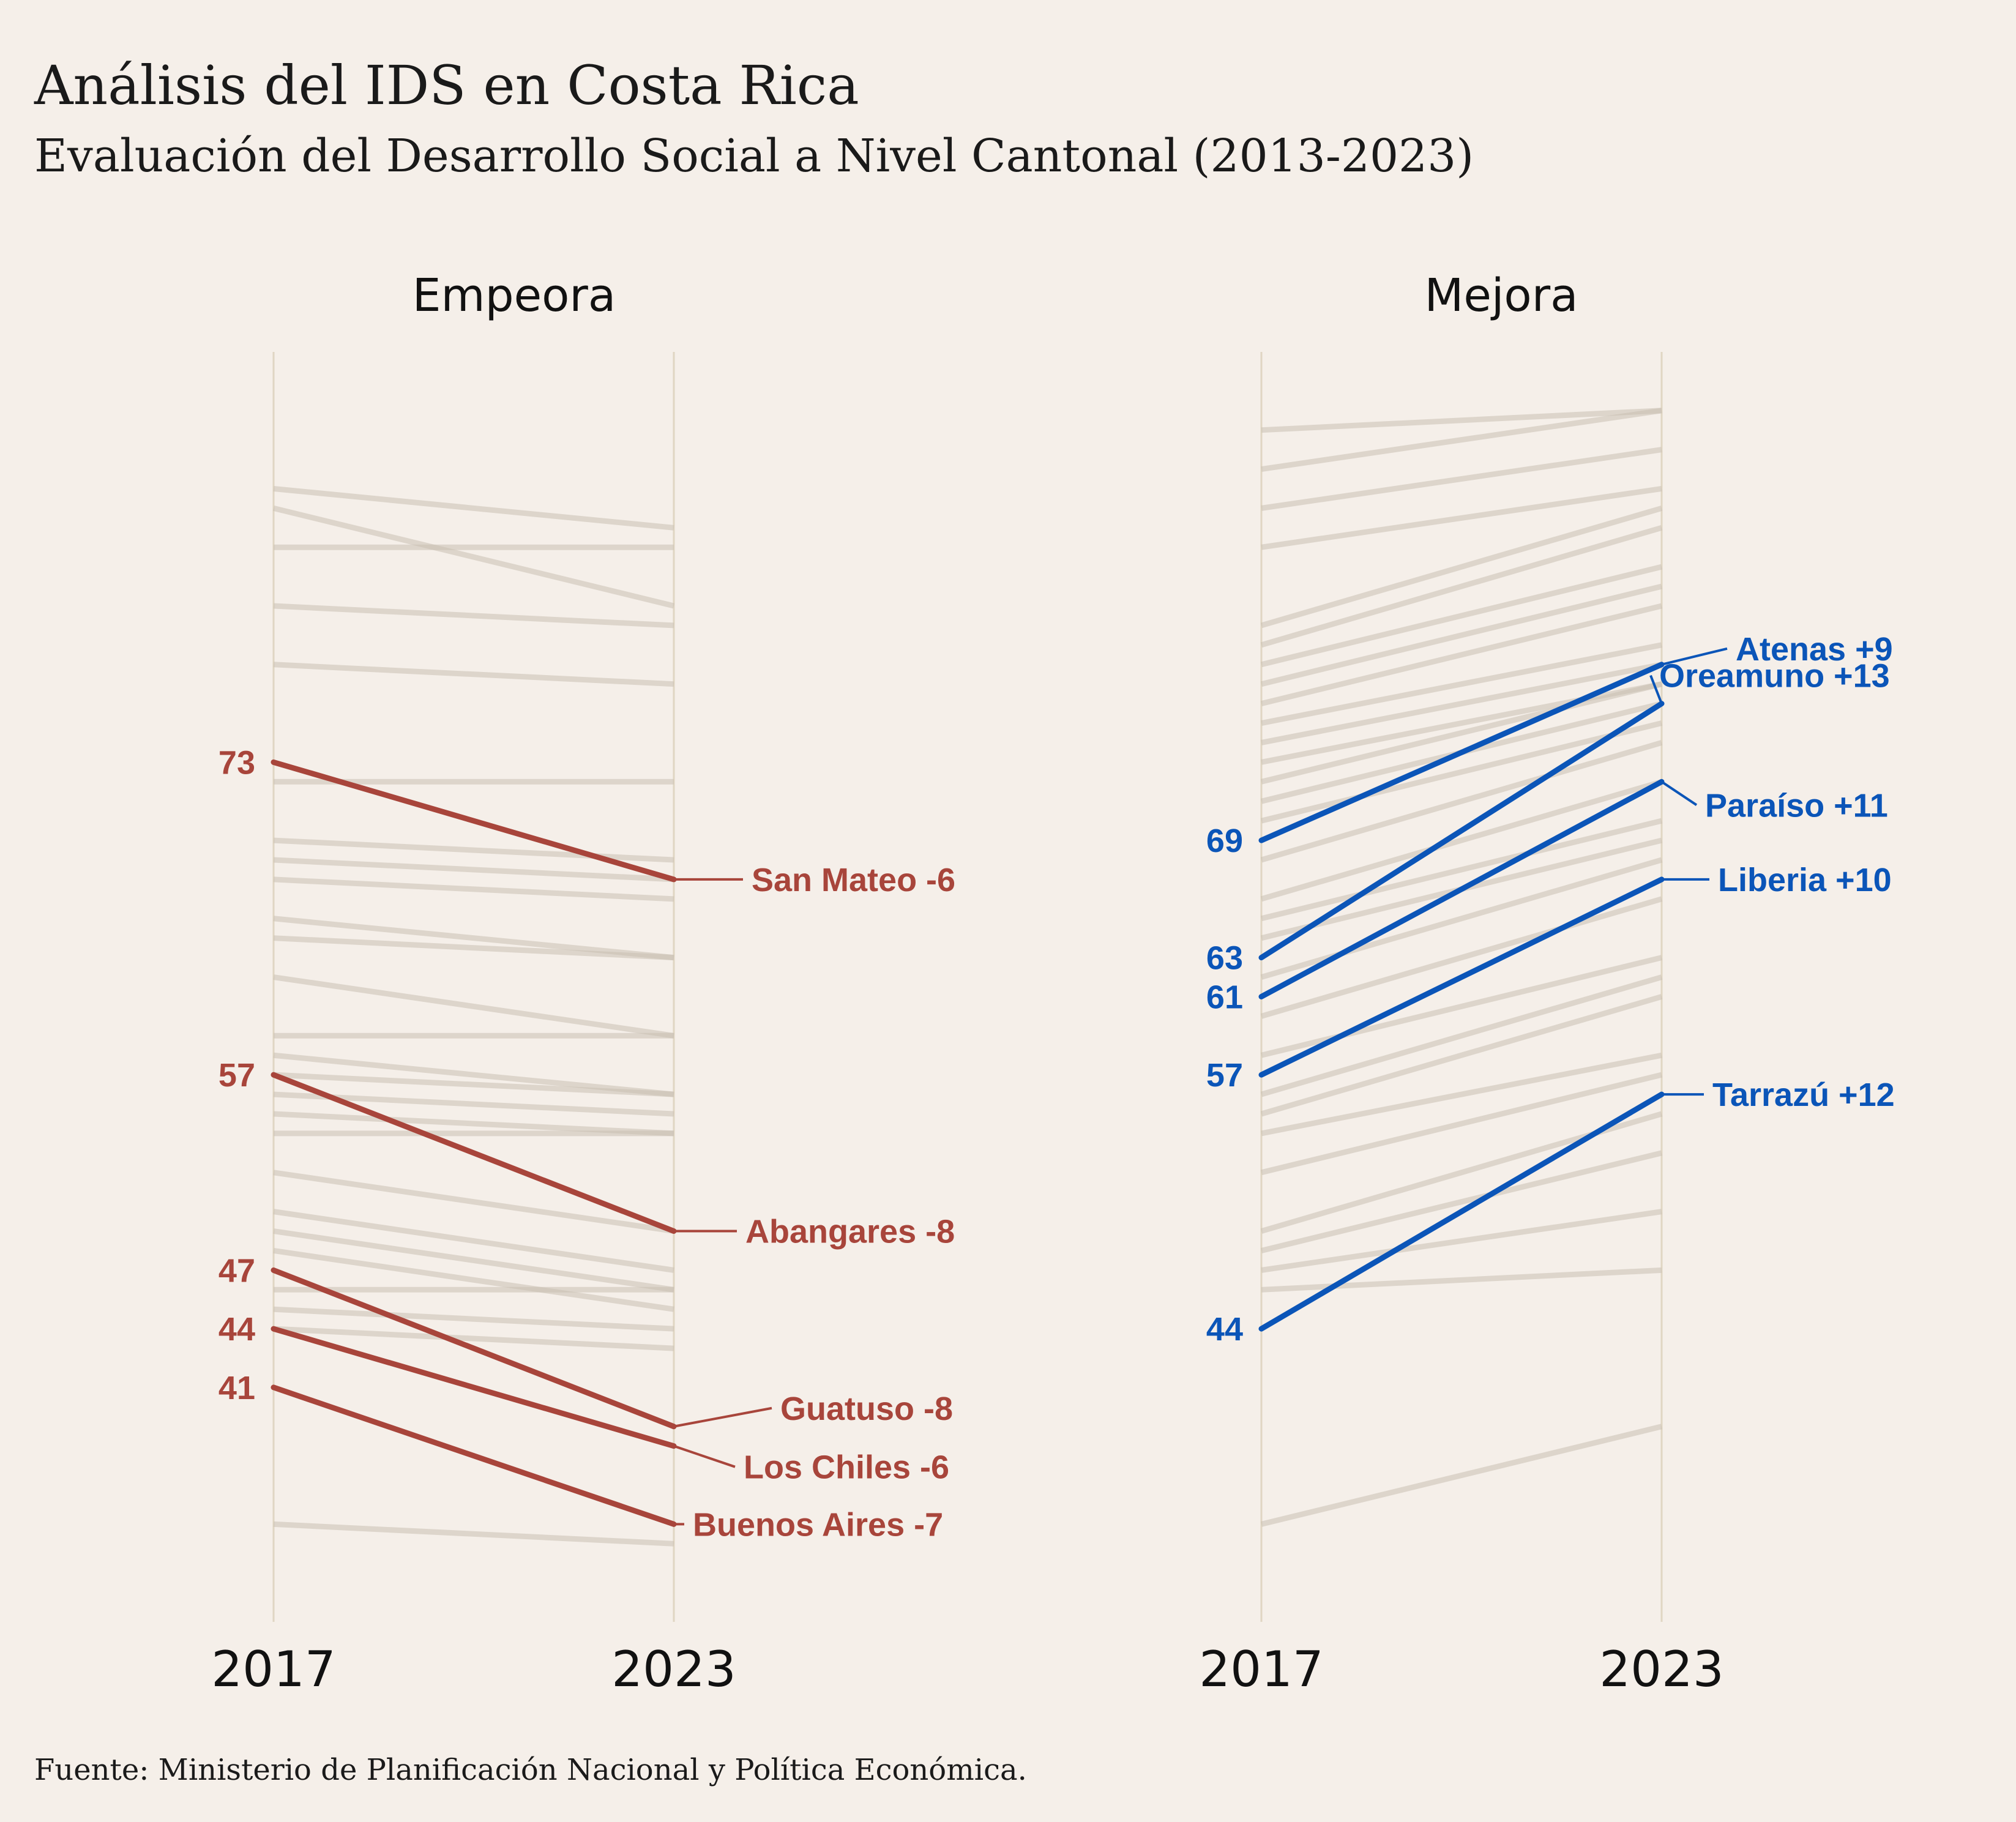 The width and height of the screenshot is (2016, 1822). What do you see at coordinates (1803, 1095) in the screenshot?
I see `series-end-label: Tarrazú +12` at bounding box center [1803, 1095].